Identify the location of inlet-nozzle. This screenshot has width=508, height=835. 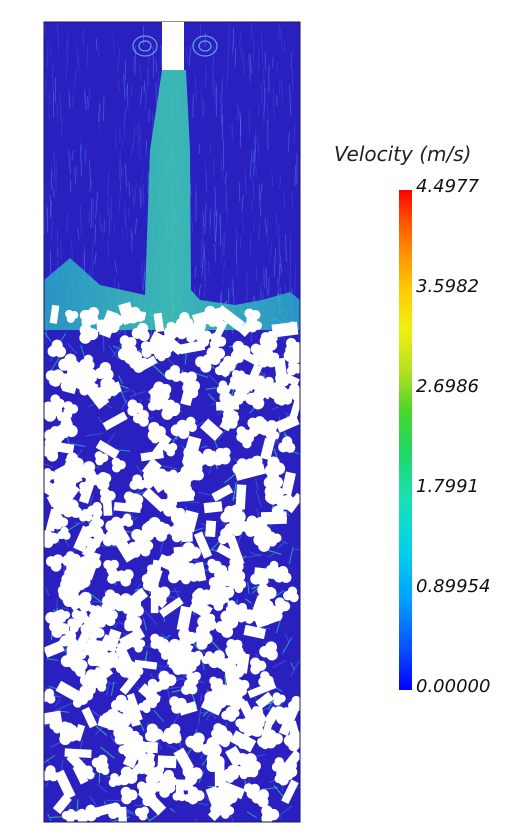
(173, 46).